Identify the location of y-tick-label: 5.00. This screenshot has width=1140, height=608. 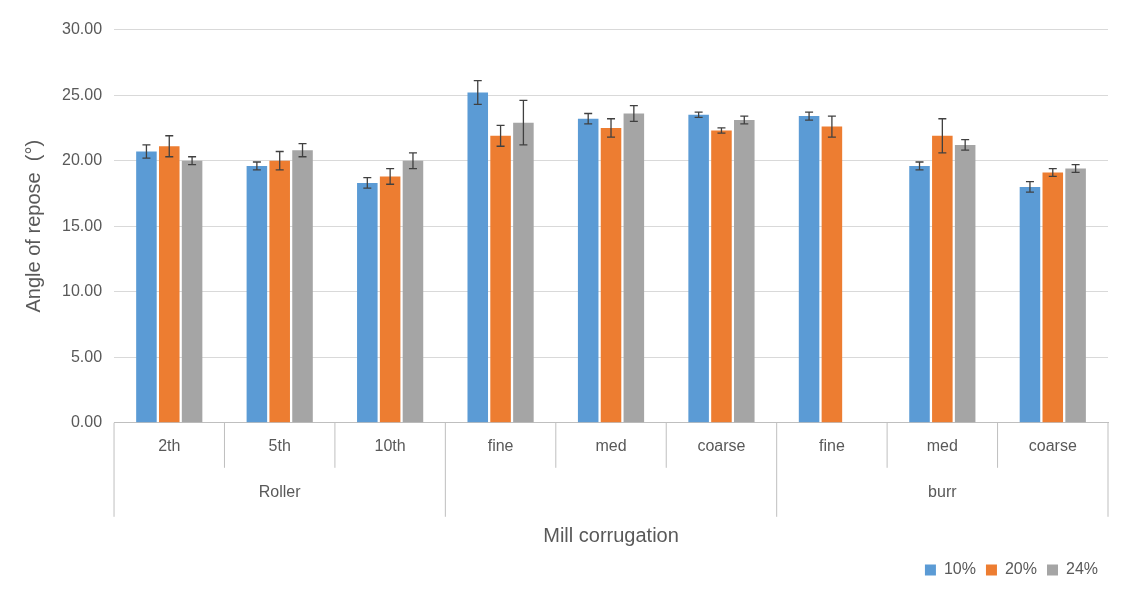
(86, 356).